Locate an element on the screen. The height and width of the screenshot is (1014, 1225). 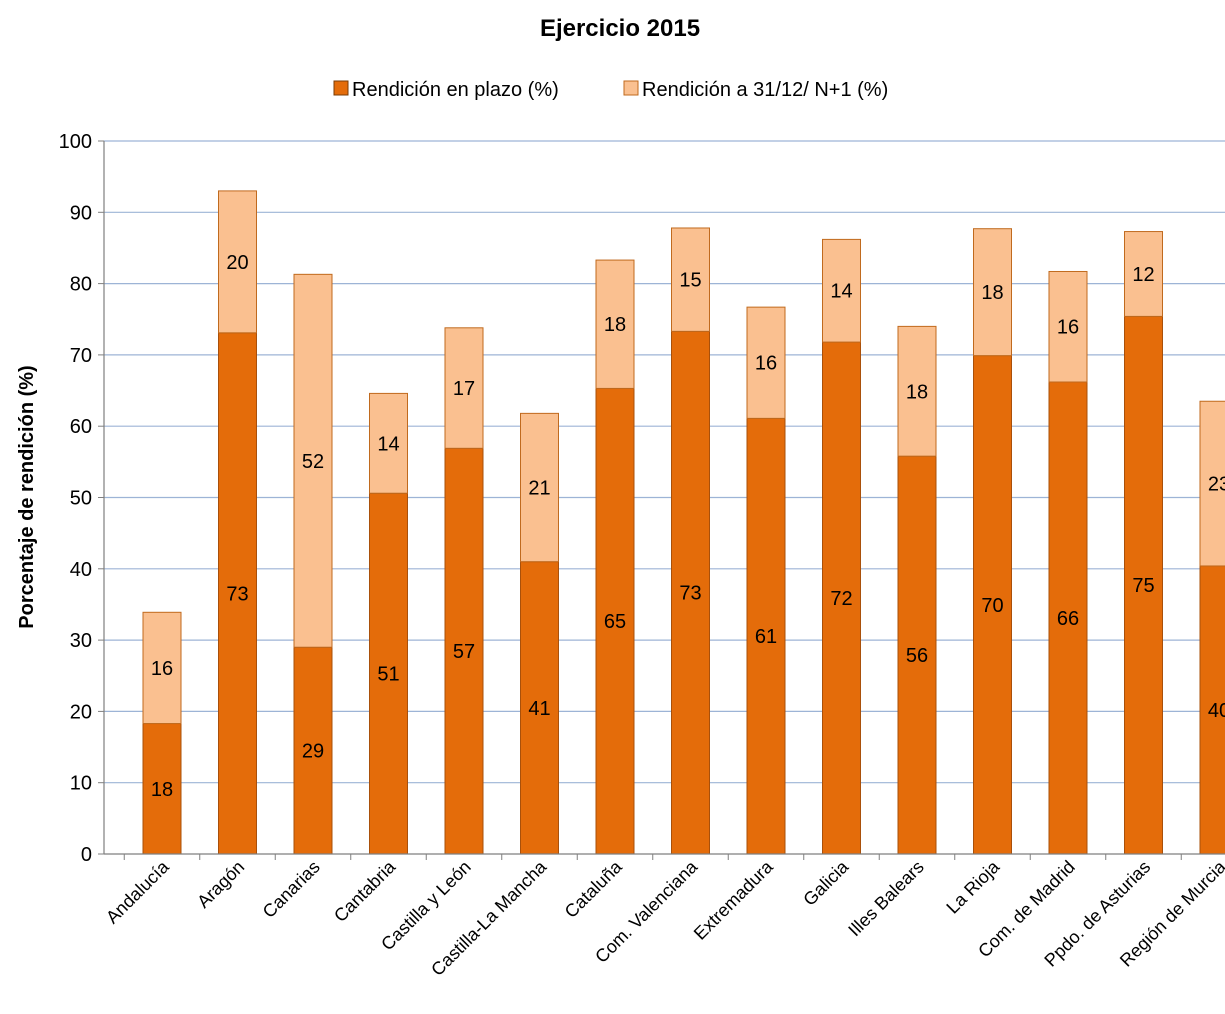
chart-title: Ejercicio 2015 is located at coordinates (620, 28).